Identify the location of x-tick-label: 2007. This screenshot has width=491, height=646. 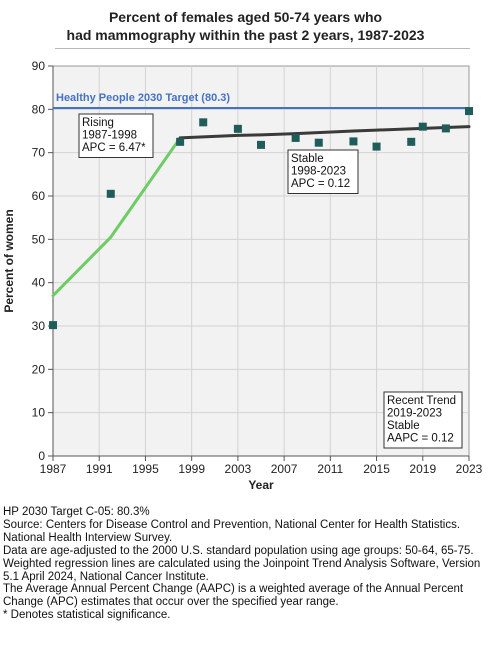
(284, 469).